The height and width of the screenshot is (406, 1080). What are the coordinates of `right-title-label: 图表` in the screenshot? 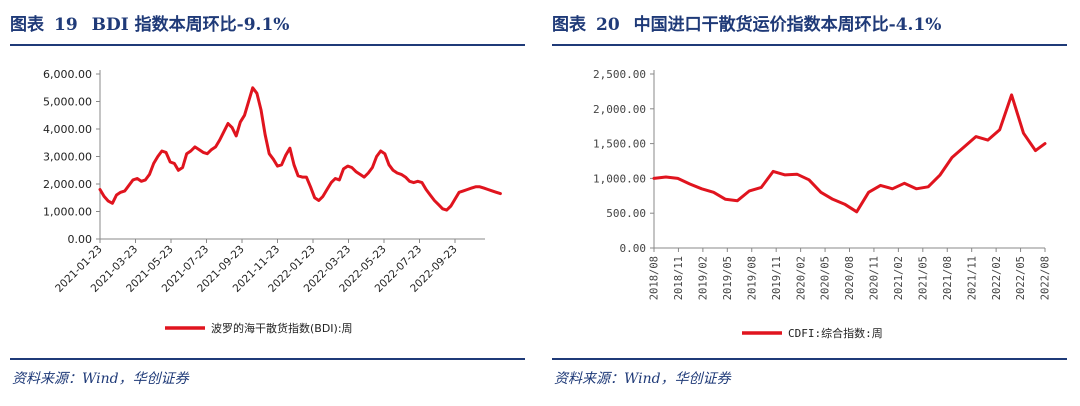 It's located at (569, 25).